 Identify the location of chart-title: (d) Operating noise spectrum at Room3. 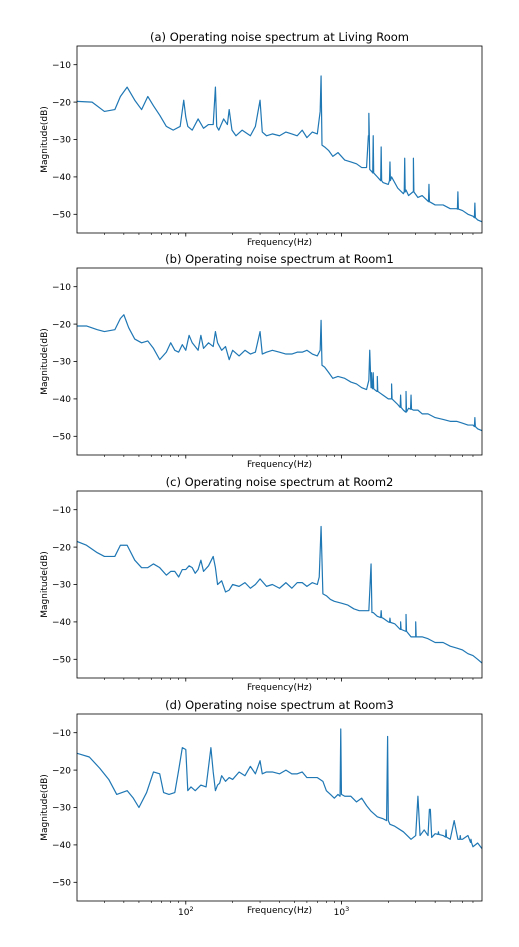
(279, 705).